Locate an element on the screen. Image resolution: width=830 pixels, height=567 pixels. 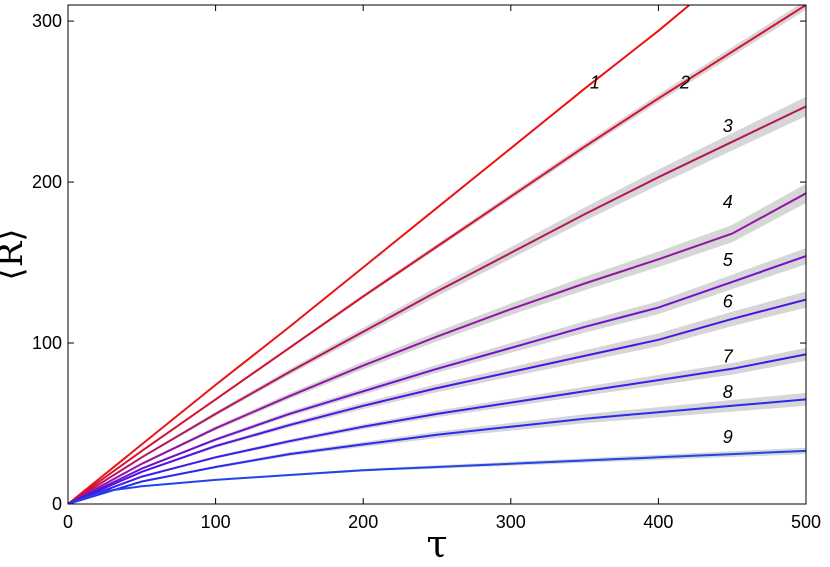
curve-label-9: 9 is located at coordinates (728, 437).